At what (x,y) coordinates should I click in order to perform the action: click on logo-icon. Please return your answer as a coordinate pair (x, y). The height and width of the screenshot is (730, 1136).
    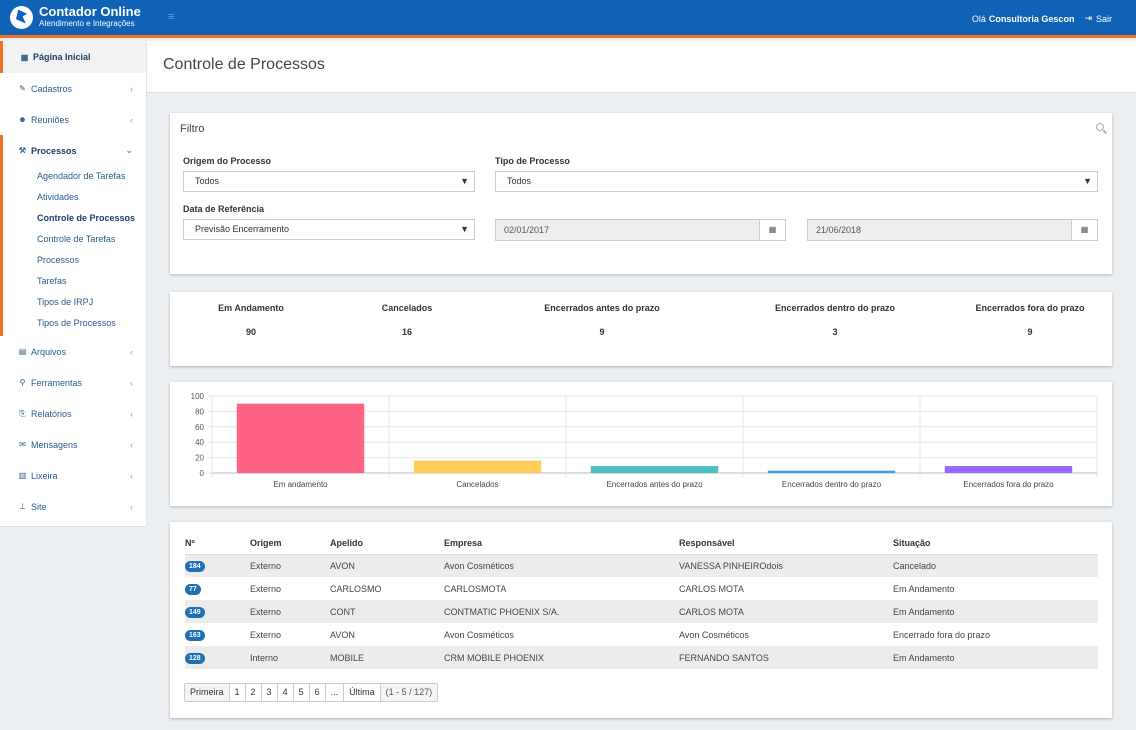
    Looking at the image, I should click on (21, 17).